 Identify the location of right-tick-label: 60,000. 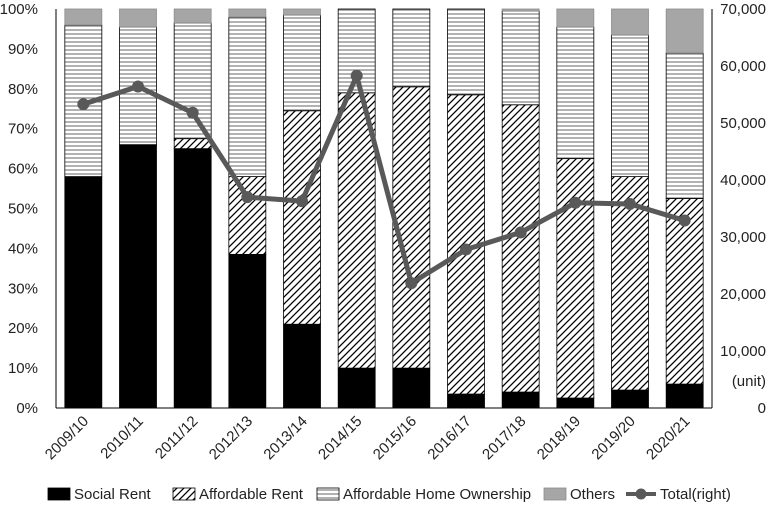
(743, 66).